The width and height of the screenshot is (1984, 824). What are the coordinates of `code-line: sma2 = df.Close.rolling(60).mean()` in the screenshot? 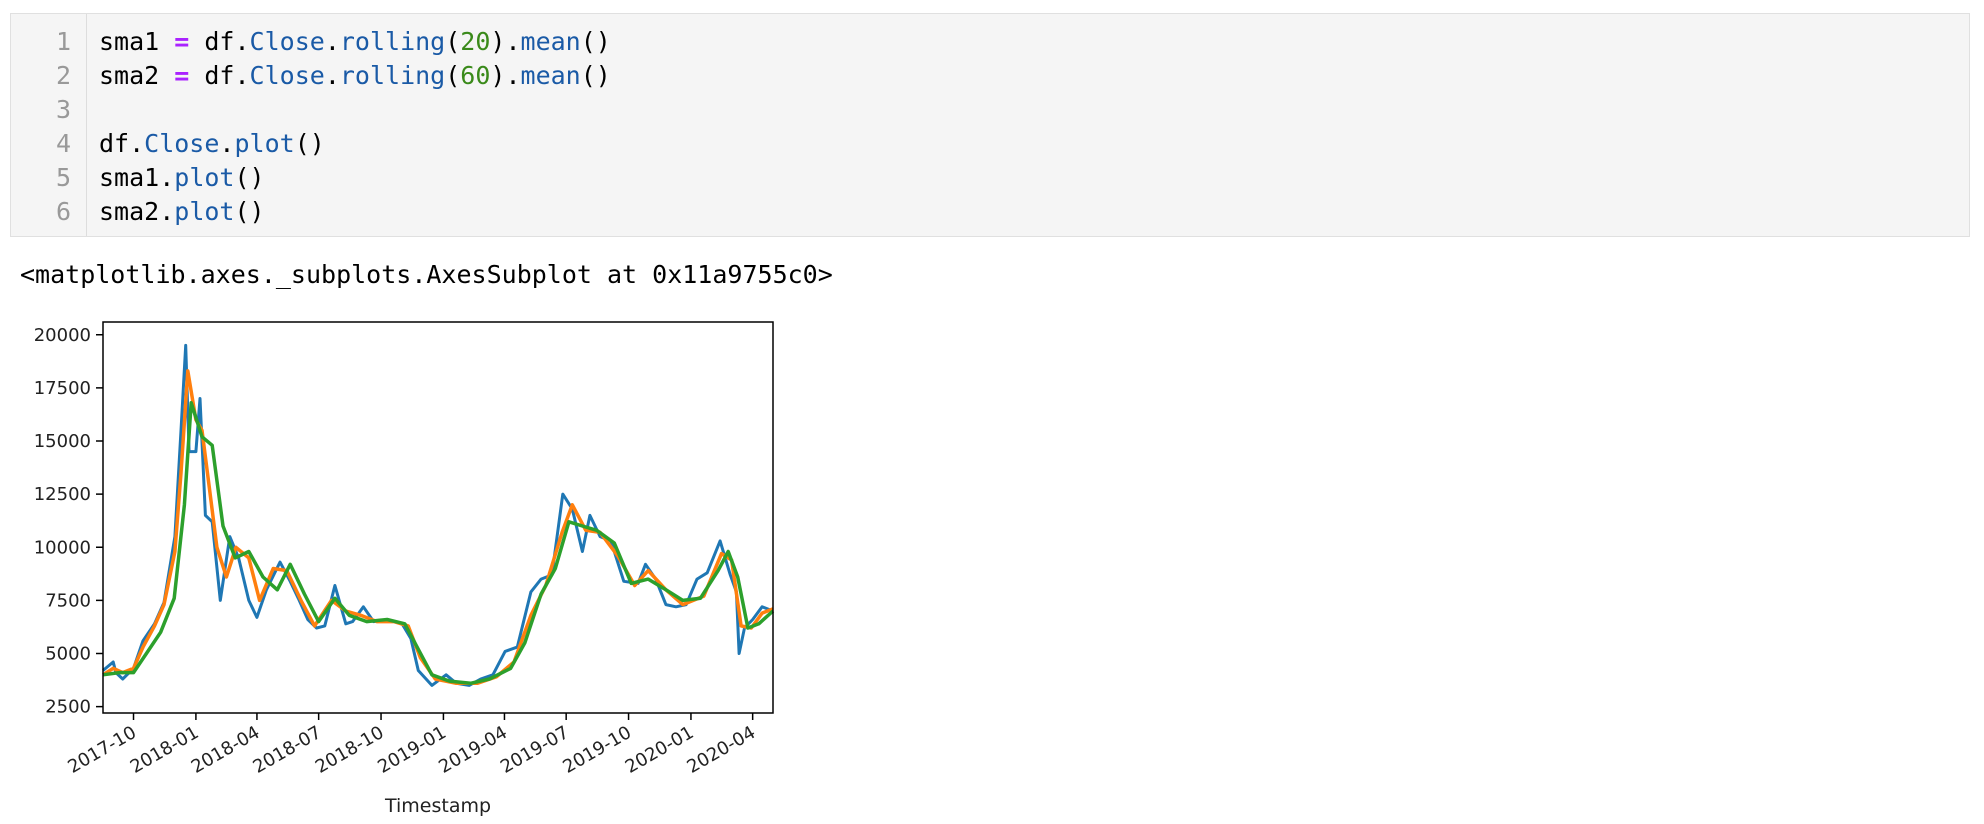 It's located at (355, 76).